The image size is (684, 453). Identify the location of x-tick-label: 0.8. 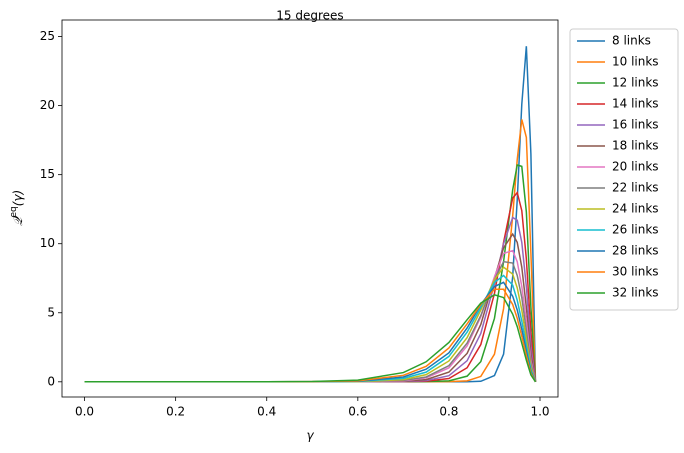
(448, 412).